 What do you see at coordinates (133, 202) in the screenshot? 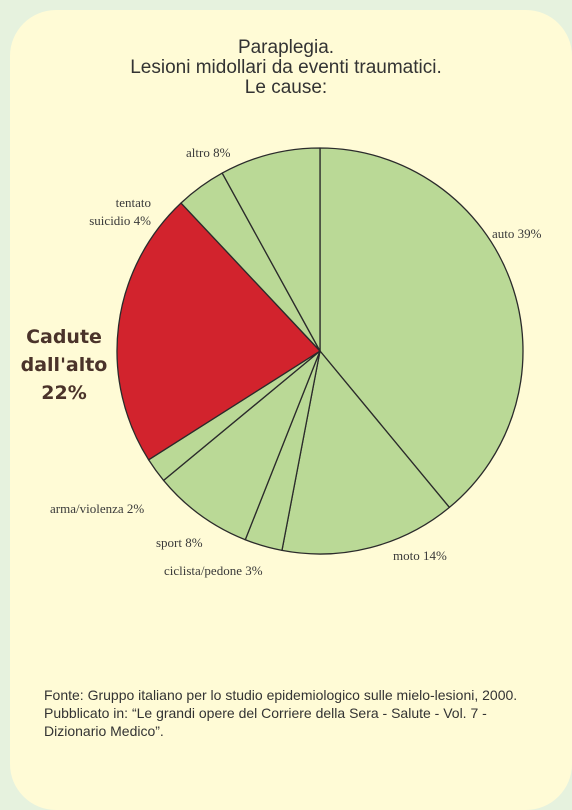
I see `label-tentato-line1: tentato` at bounding box center [133, 202].